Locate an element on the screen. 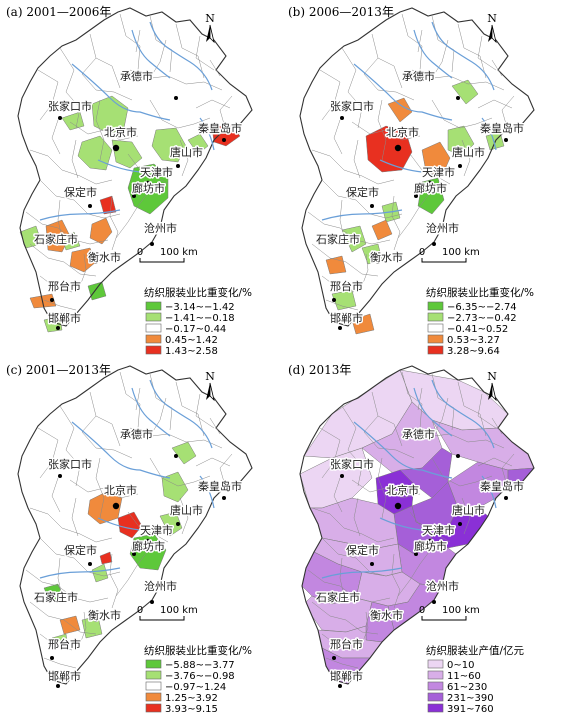  north-arrow-icon: N is located at coordinates (210, 386).